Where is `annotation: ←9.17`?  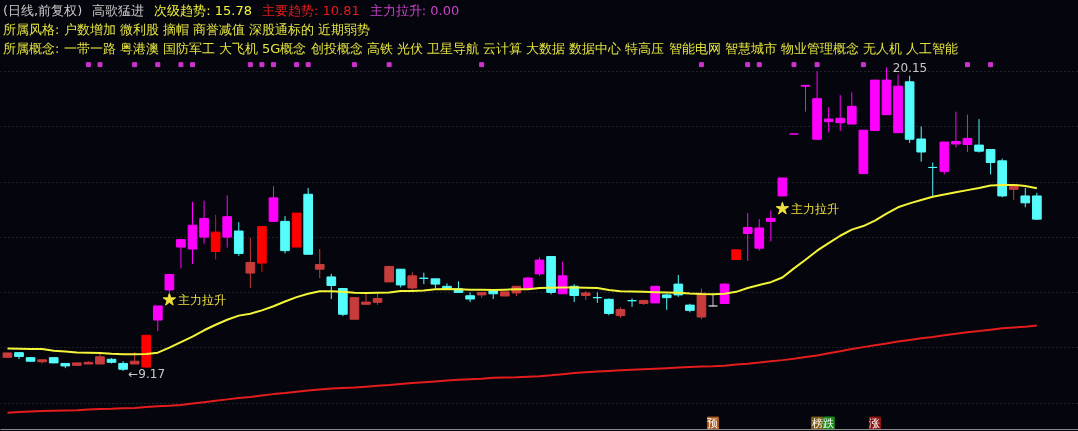 annotation: ←9.17 is located at coordinates (147, 374).